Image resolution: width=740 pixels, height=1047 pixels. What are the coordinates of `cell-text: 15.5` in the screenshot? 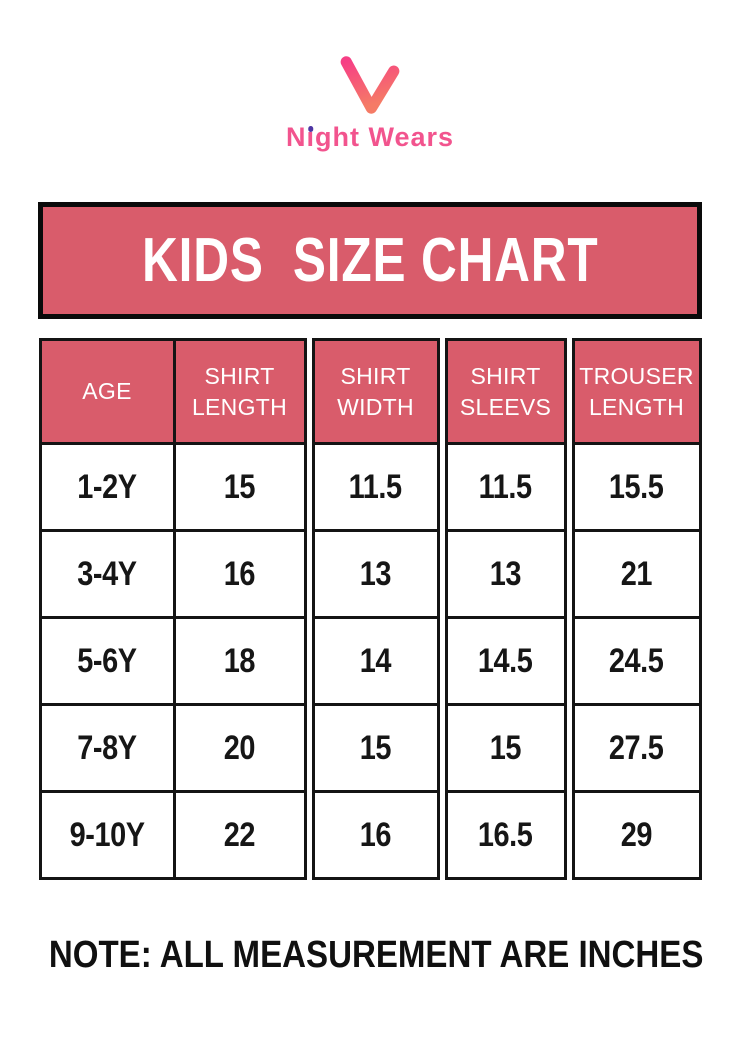 It's located at (636, 486).